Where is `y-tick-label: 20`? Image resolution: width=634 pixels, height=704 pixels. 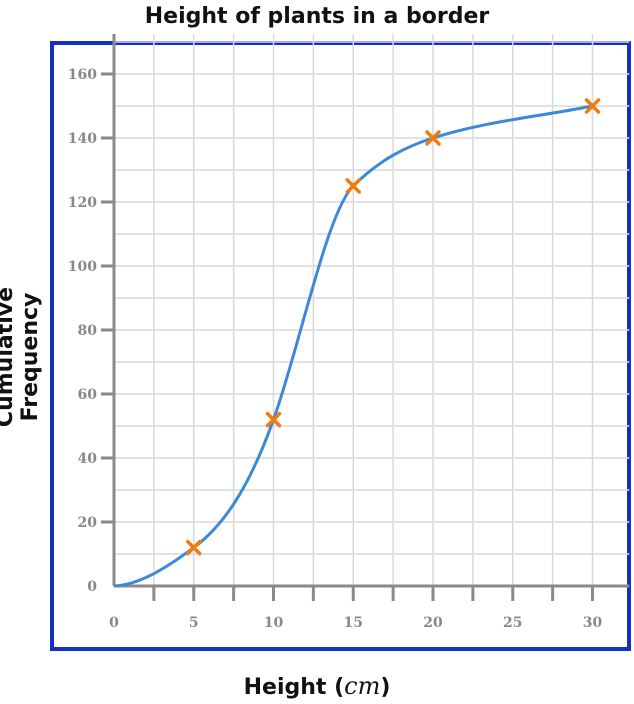
y-tick-label: 20 is located at coordinates (88, 523).